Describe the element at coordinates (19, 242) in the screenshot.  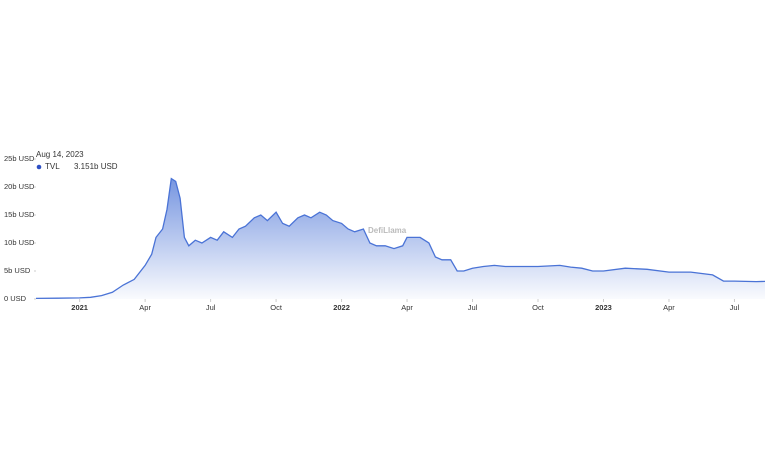
I see `y-tick-label: 10b USD` at that location.